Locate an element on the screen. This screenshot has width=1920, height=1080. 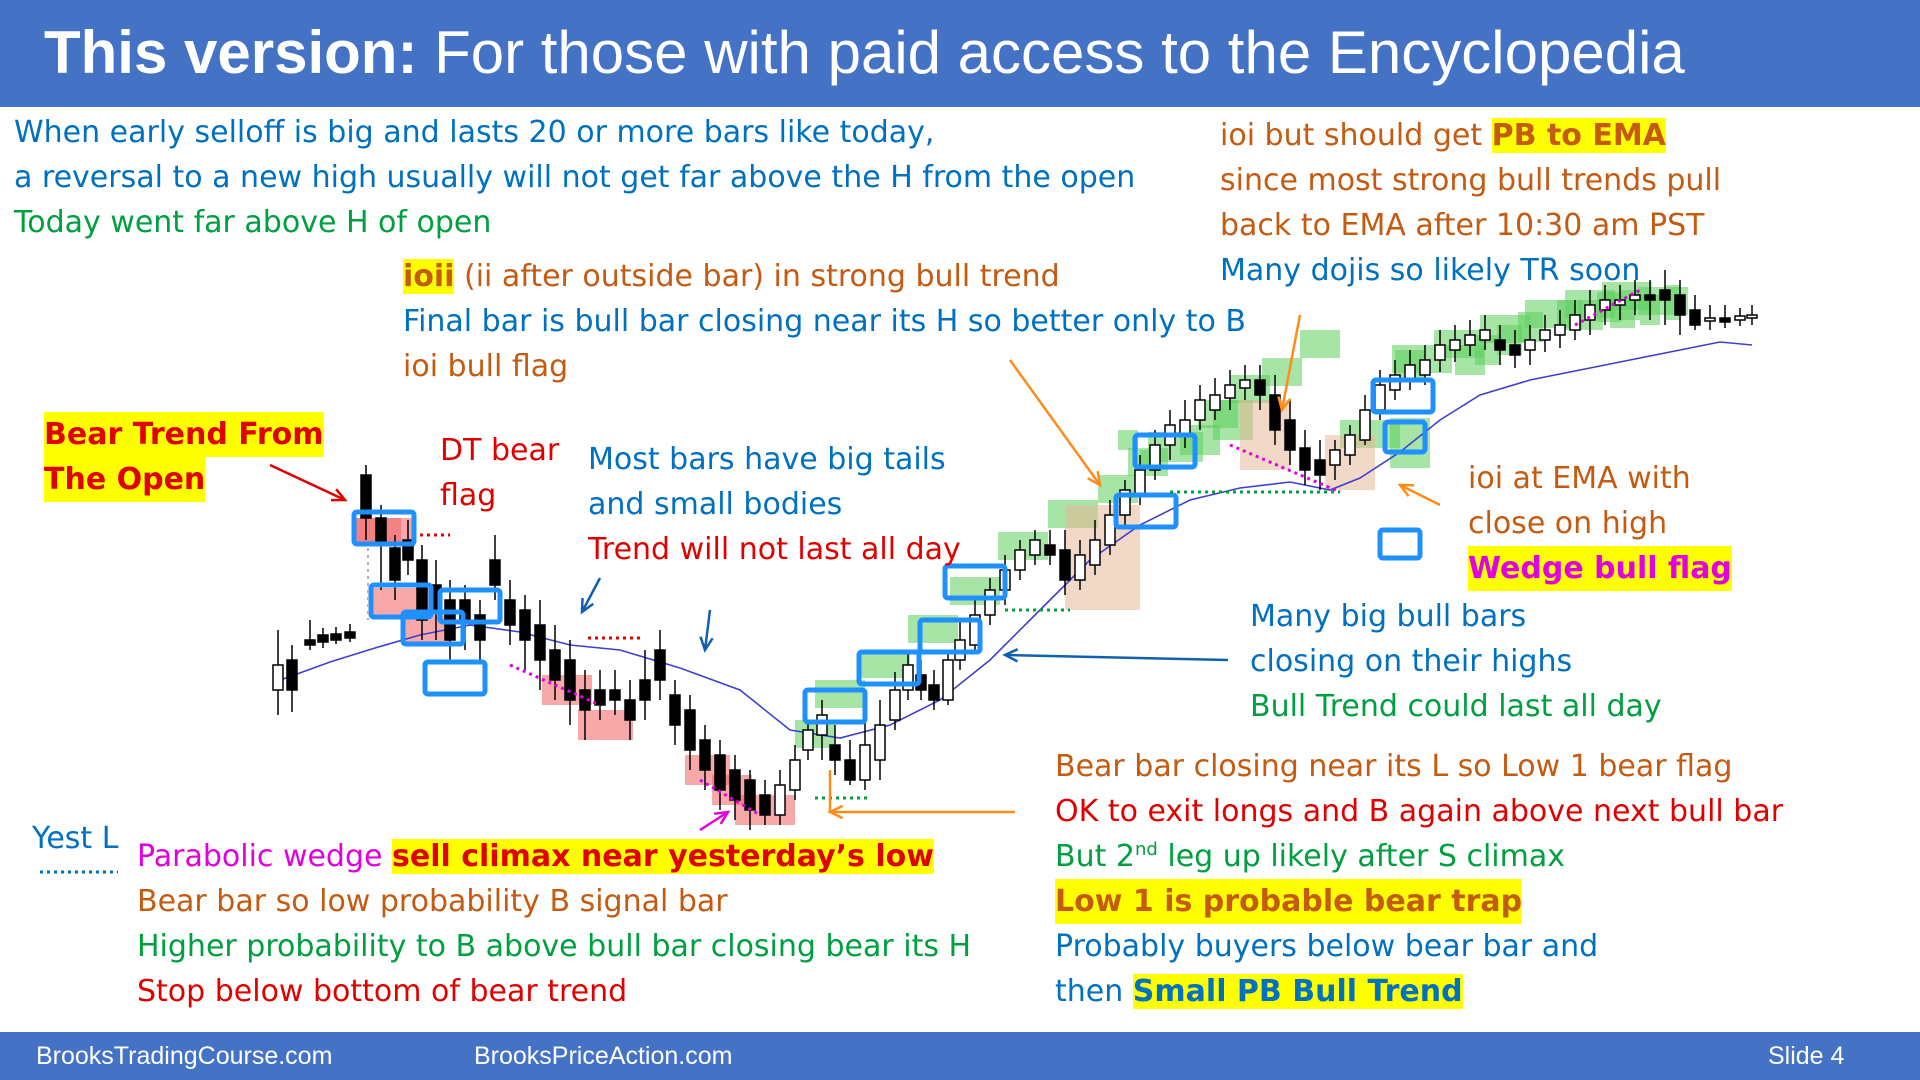
note-low1-line6: then Small PB Bull Trend is located at coordinates (1259, 991).